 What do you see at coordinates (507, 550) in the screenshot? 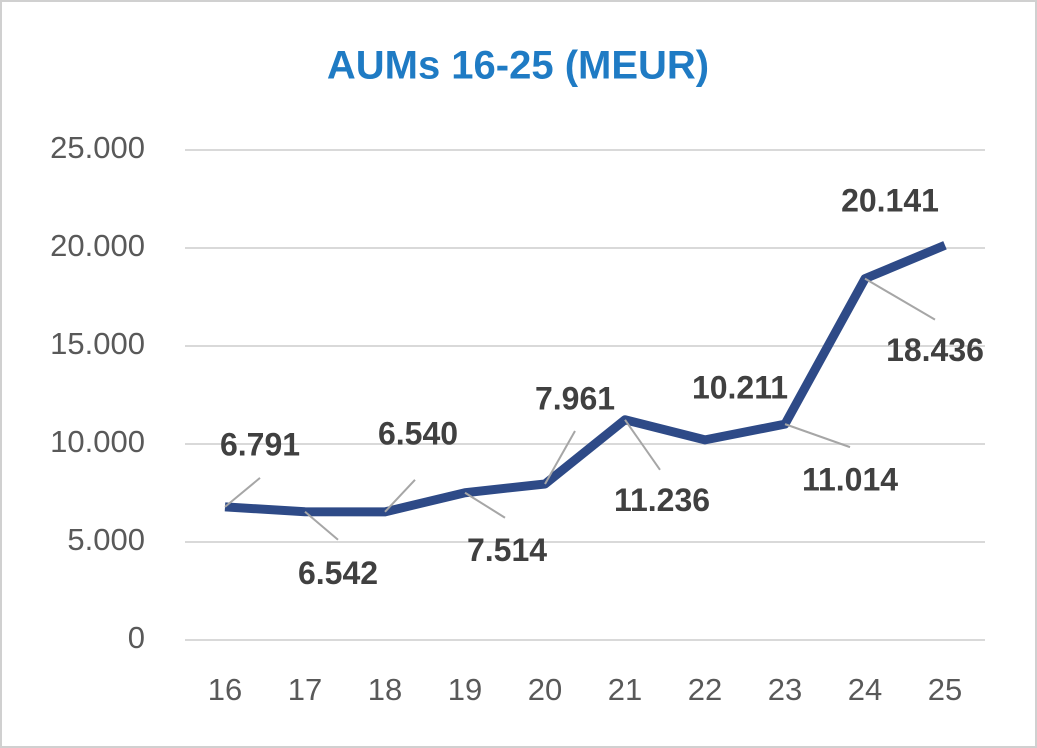
I see `data-label: 7.514` at bounding box center [507, 550].